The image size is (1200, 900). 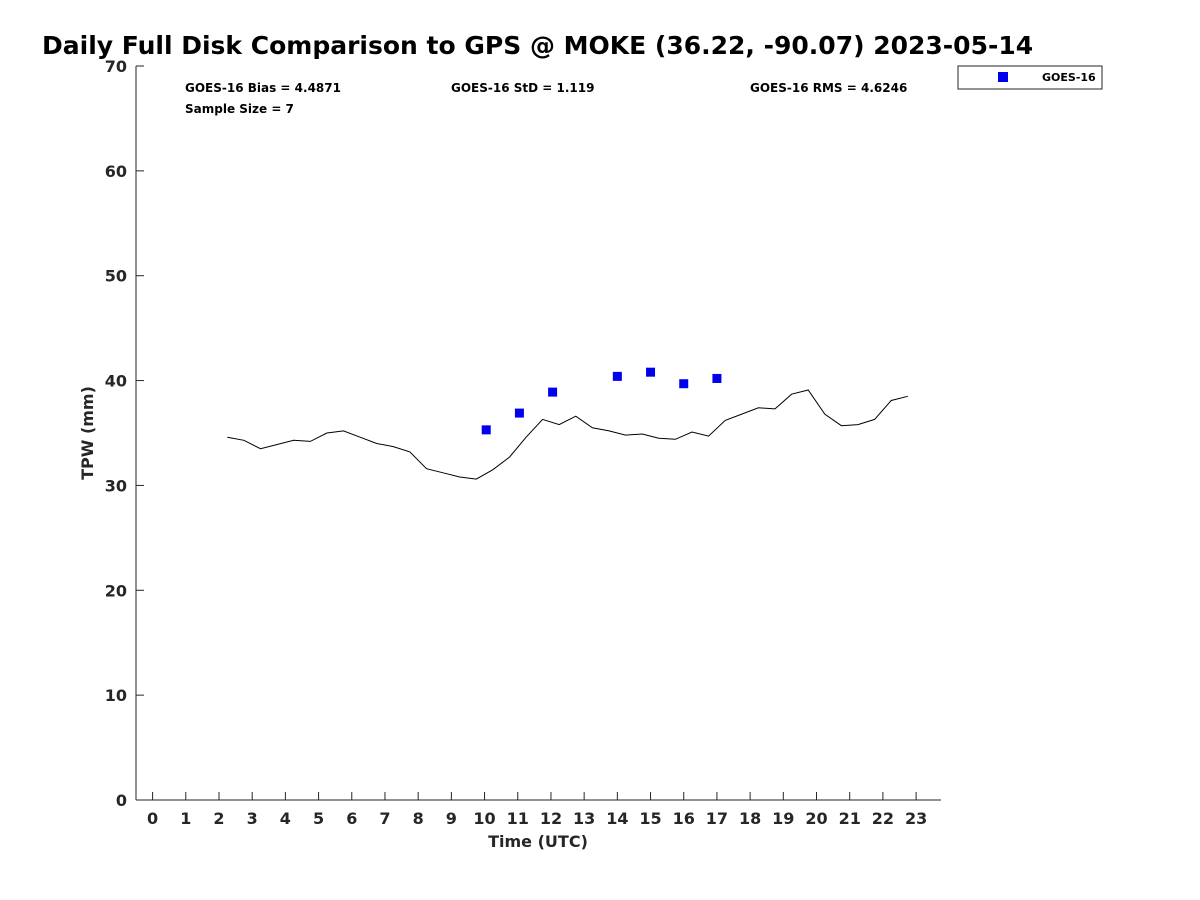 I want to click on x-tick-label: 11, so click(x=518, y=818).